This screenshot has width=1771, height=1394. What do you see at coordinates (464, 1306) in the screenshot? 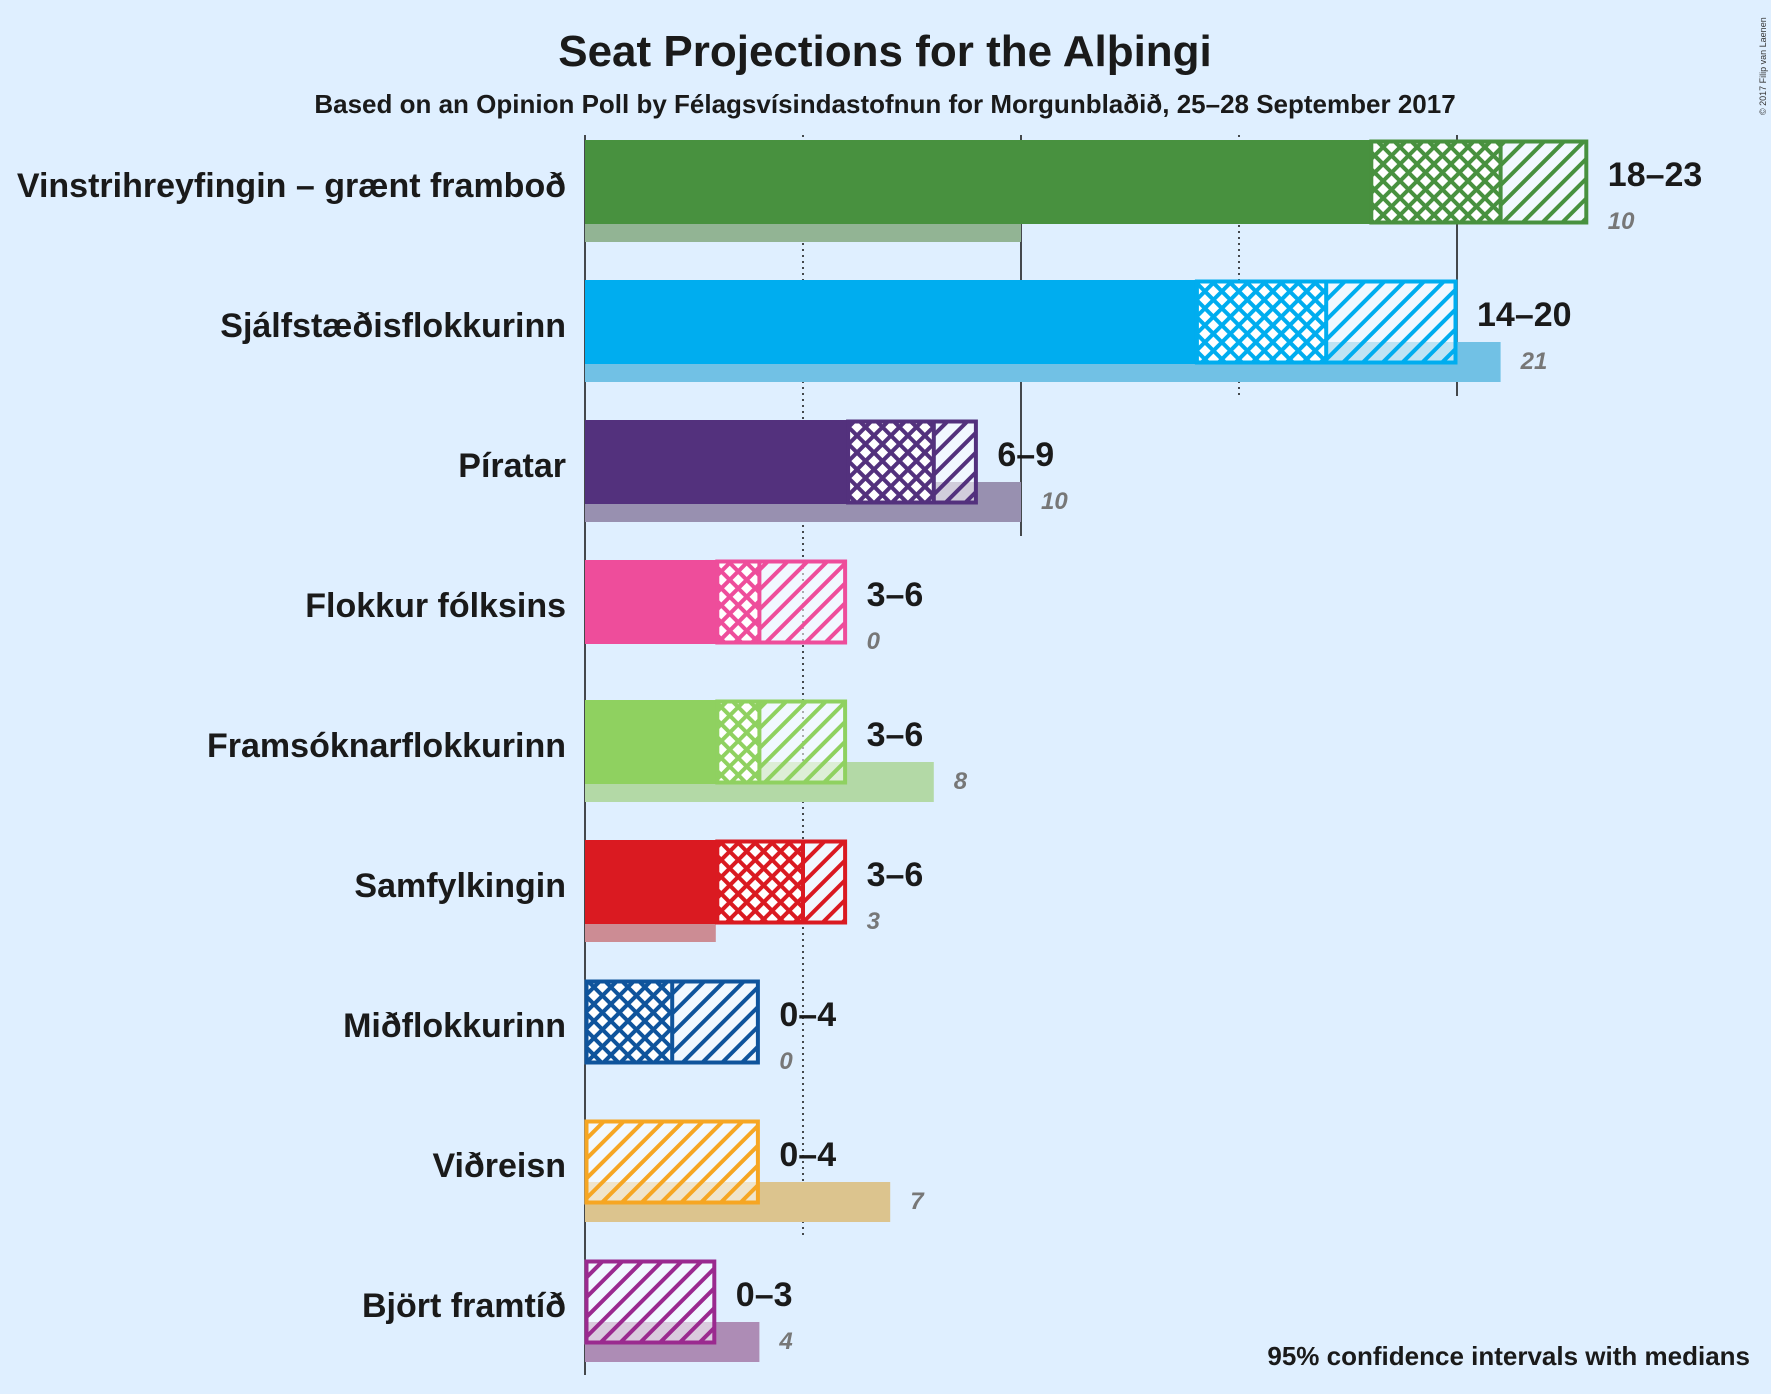
I see `party-label: Björt framtíð` at bounding box center [464, 1306].